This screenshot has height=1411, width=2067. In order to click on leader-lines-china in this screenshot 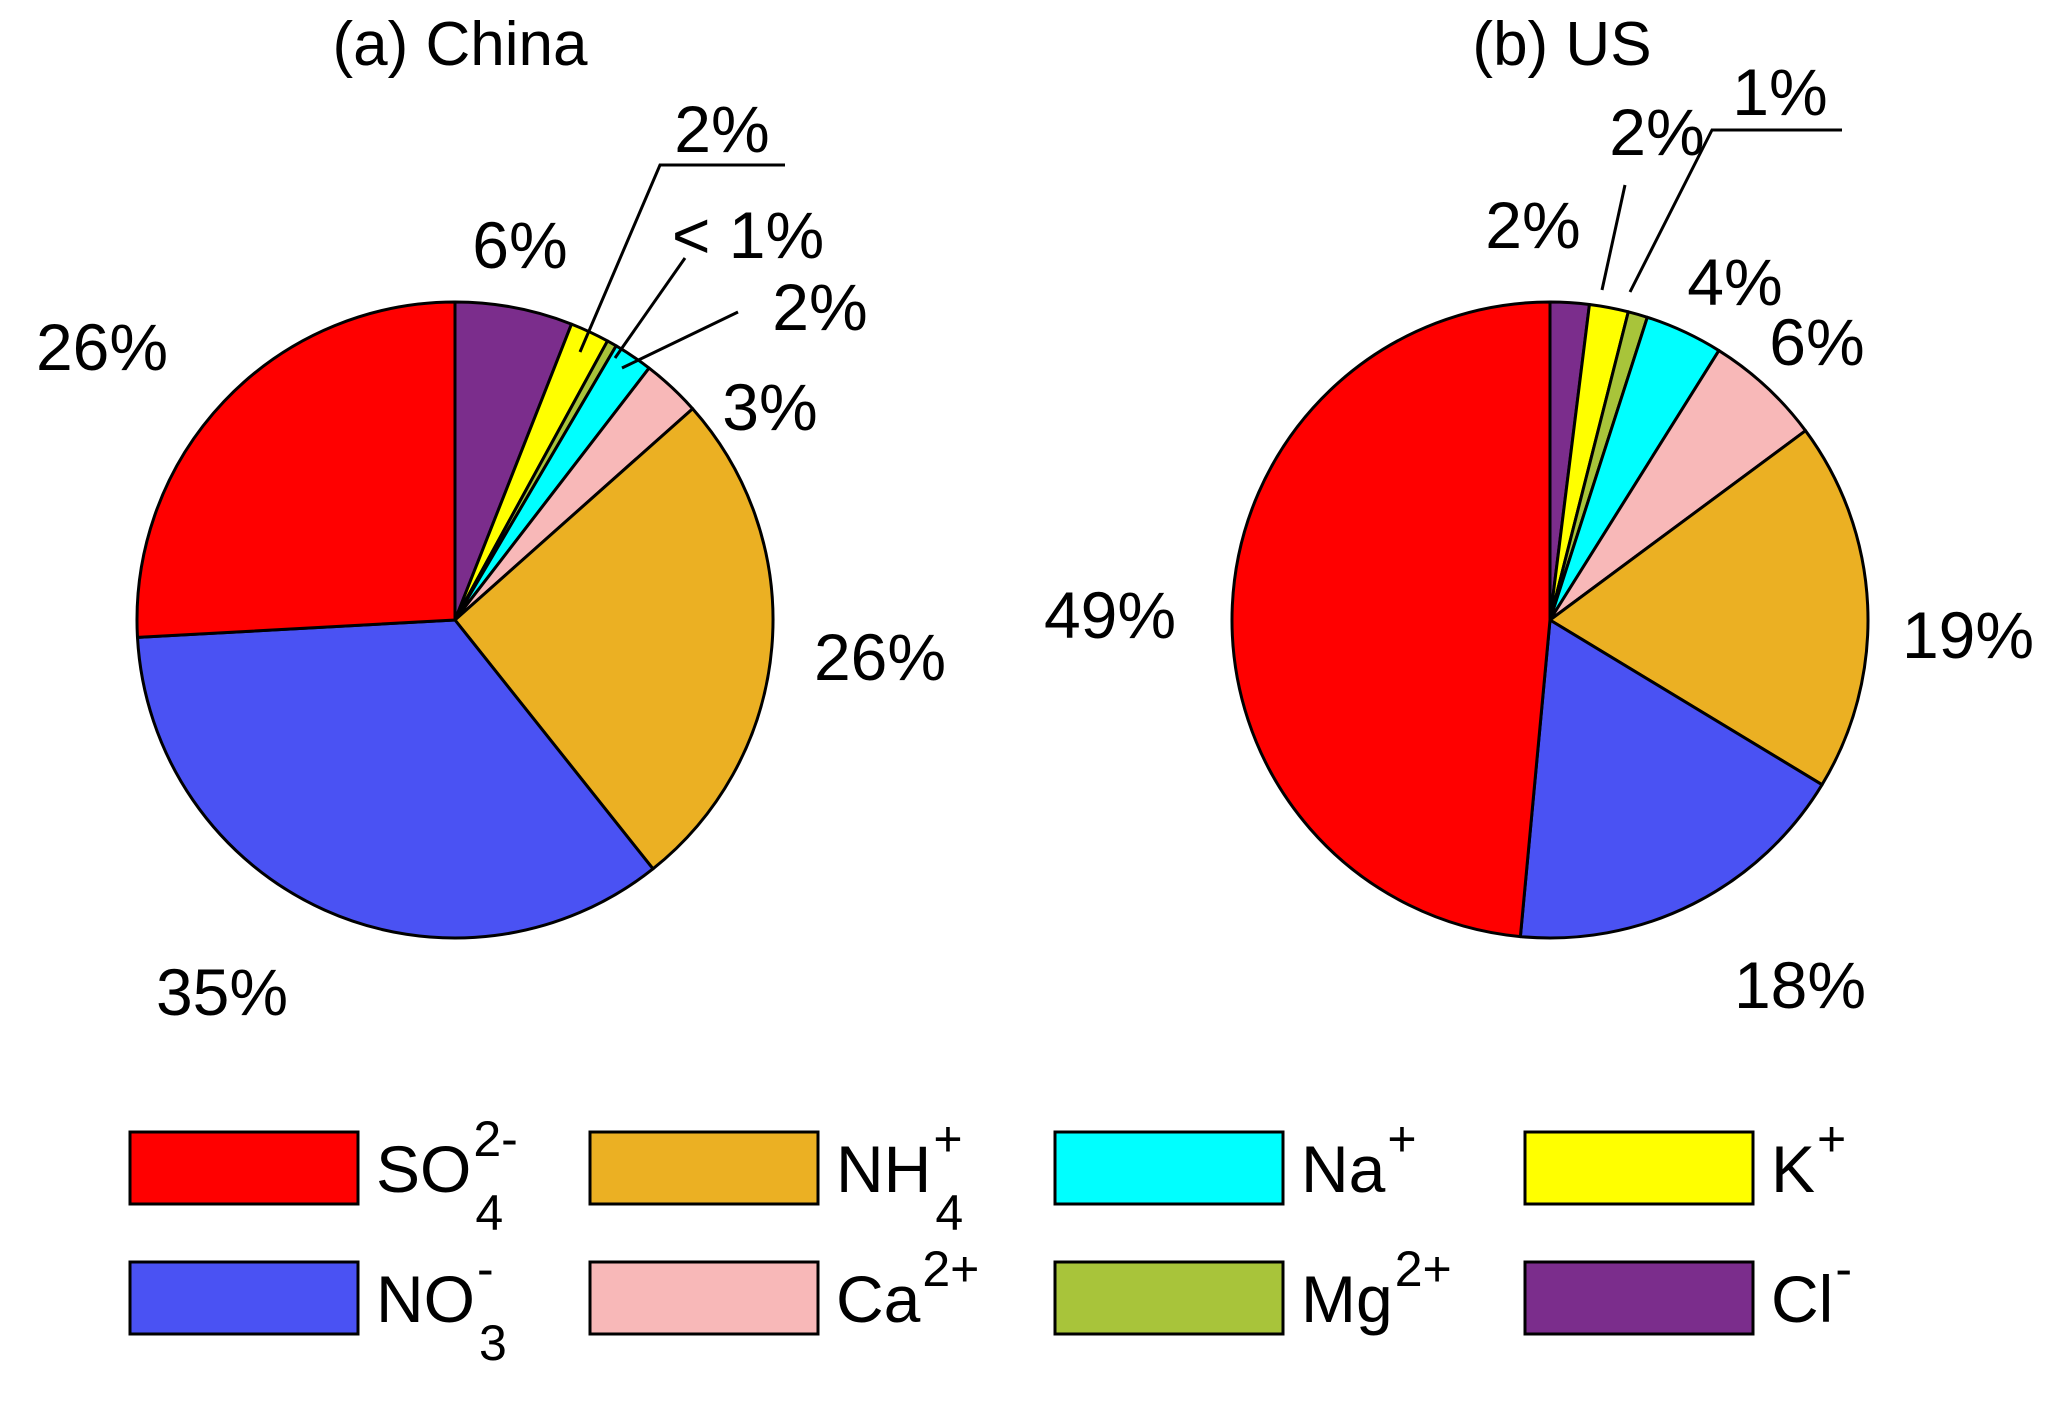, I will do `click(681, 266)`.